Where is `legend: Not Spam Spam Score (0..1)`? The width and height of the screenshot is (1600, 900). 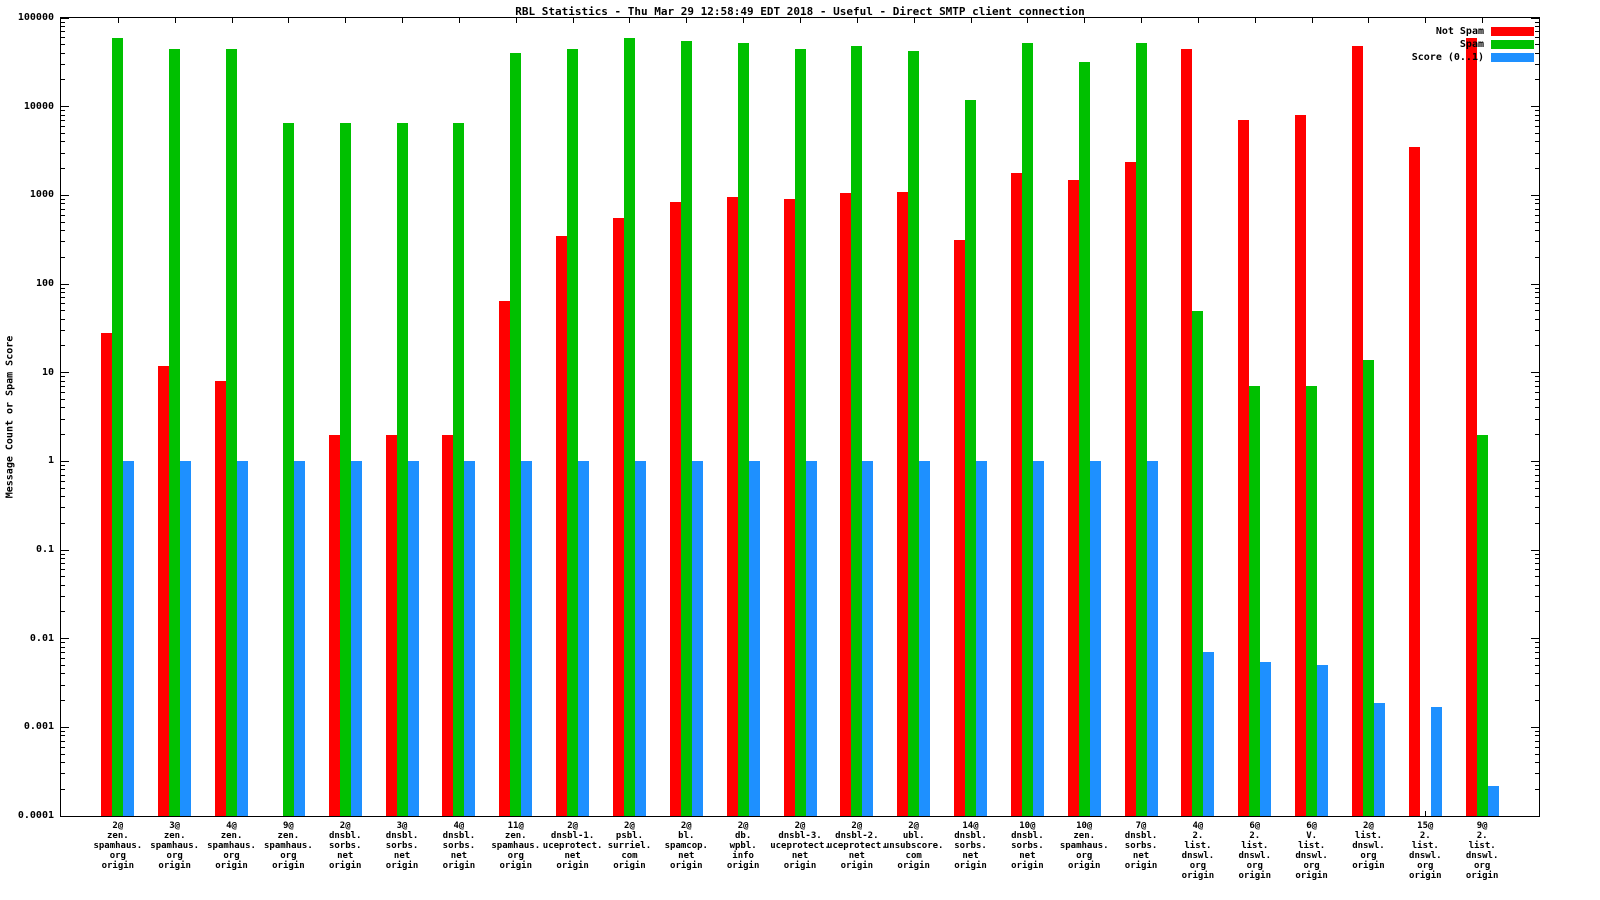
legend: Not Spam Spam Score (0..1) is located at coordinates (1473, 44).